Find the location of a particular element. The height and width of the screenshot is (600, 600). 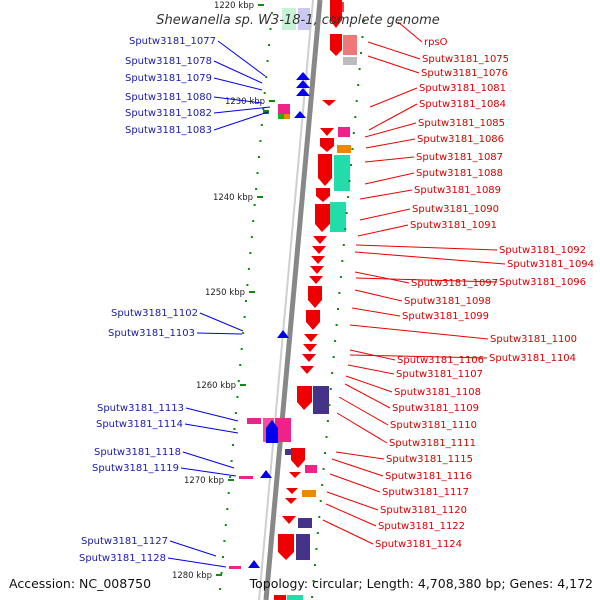

gene-label-right: Sputw3181_1090 is located at coordinates (455, 209).